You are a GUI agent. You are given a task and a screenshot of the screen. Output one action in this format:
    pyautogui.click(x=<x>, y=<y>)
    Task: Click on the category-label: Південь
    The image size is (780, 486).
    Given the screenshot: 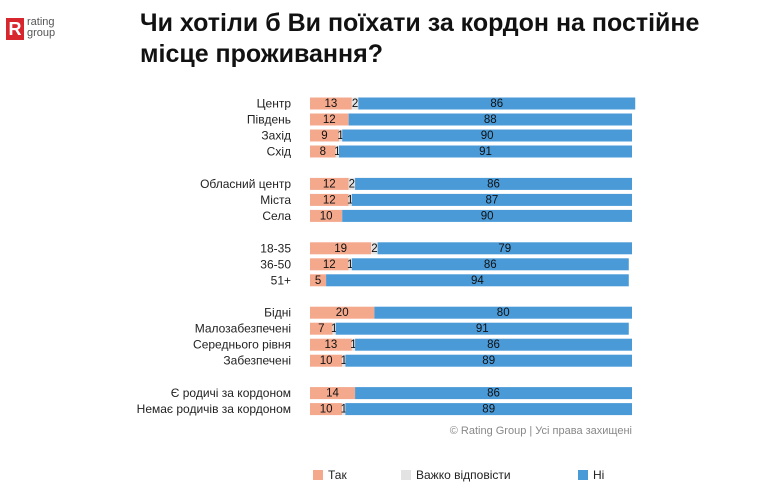 What is the action you would take?
    pyautogui.click(x=269, y=120)
    